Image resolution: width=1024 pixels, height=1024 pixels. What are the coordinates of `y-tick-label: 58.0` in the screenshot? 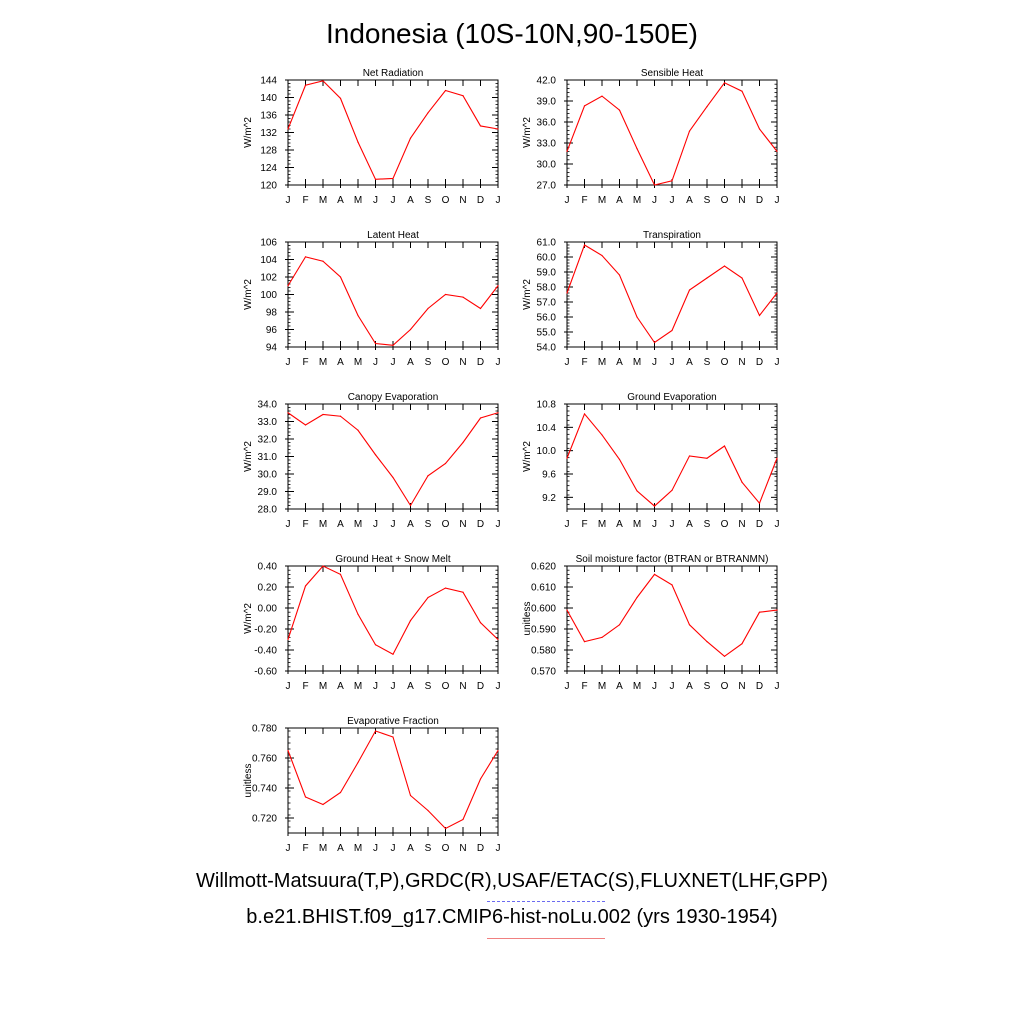 It's located at (547, 288).